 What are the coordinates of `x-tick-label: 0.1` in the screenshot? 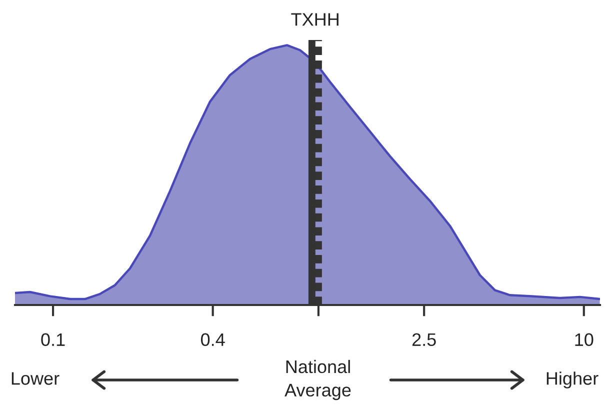 It's located at (53, 339).